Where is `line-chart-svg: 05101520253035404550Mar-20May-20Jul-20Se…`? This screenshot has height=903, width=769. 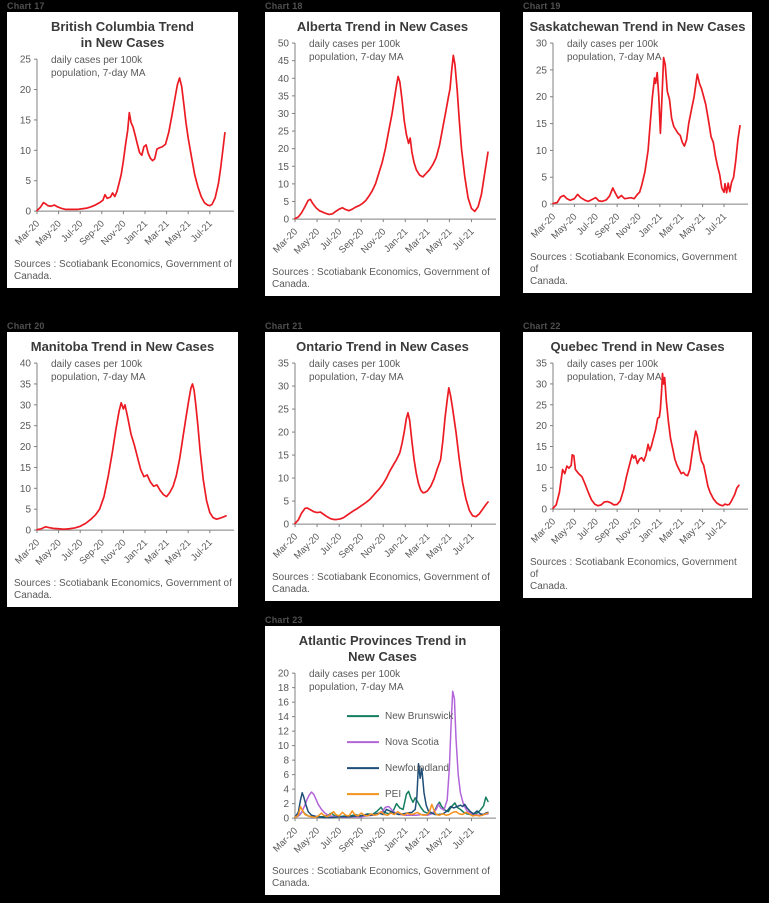 line-chart-svg: 05101520253035404550Mar-20May-20Jul-20Se… is located at coordinates (383, 147).